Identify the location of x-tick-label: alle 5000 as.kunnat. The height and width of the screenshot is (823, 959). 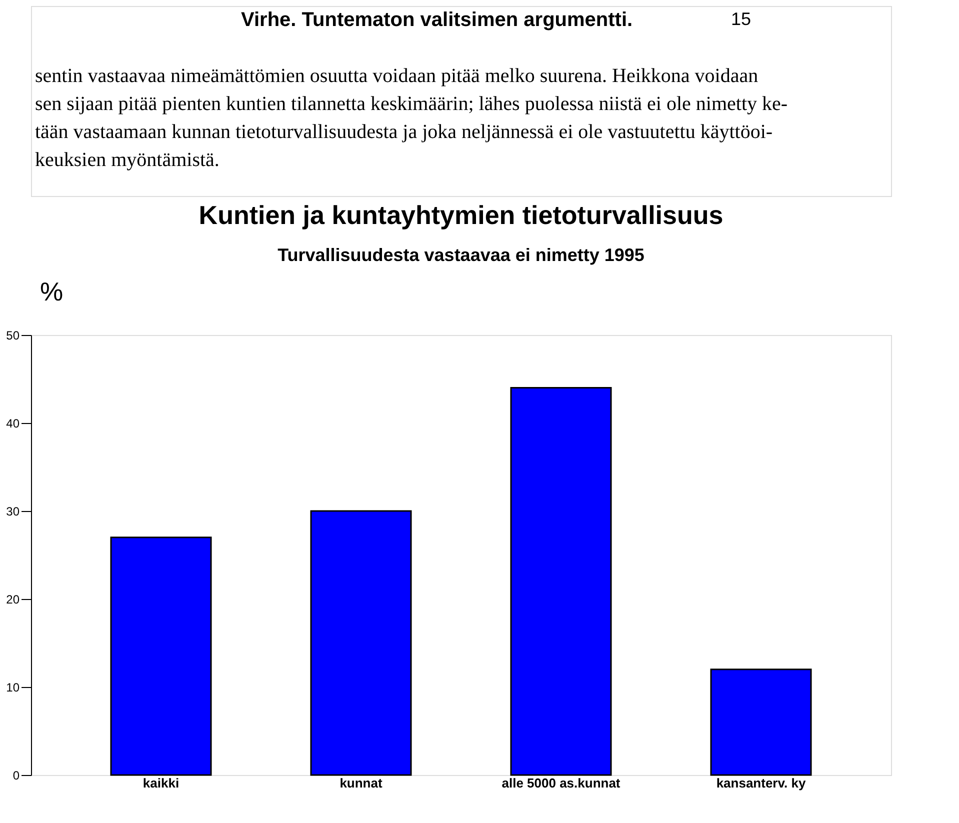
(561, 783).